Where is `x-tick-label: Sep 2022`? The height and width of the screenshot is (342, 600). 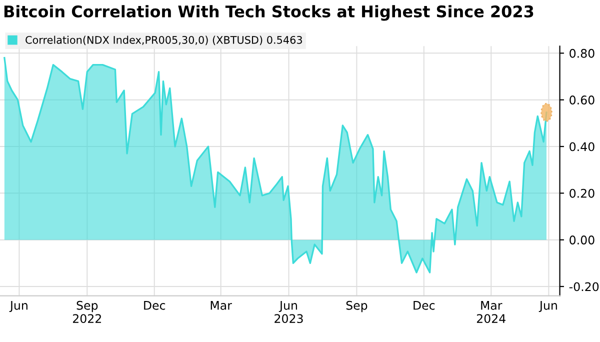
x-tick-label: Sep 2022 is located at coordinates (86, 312).